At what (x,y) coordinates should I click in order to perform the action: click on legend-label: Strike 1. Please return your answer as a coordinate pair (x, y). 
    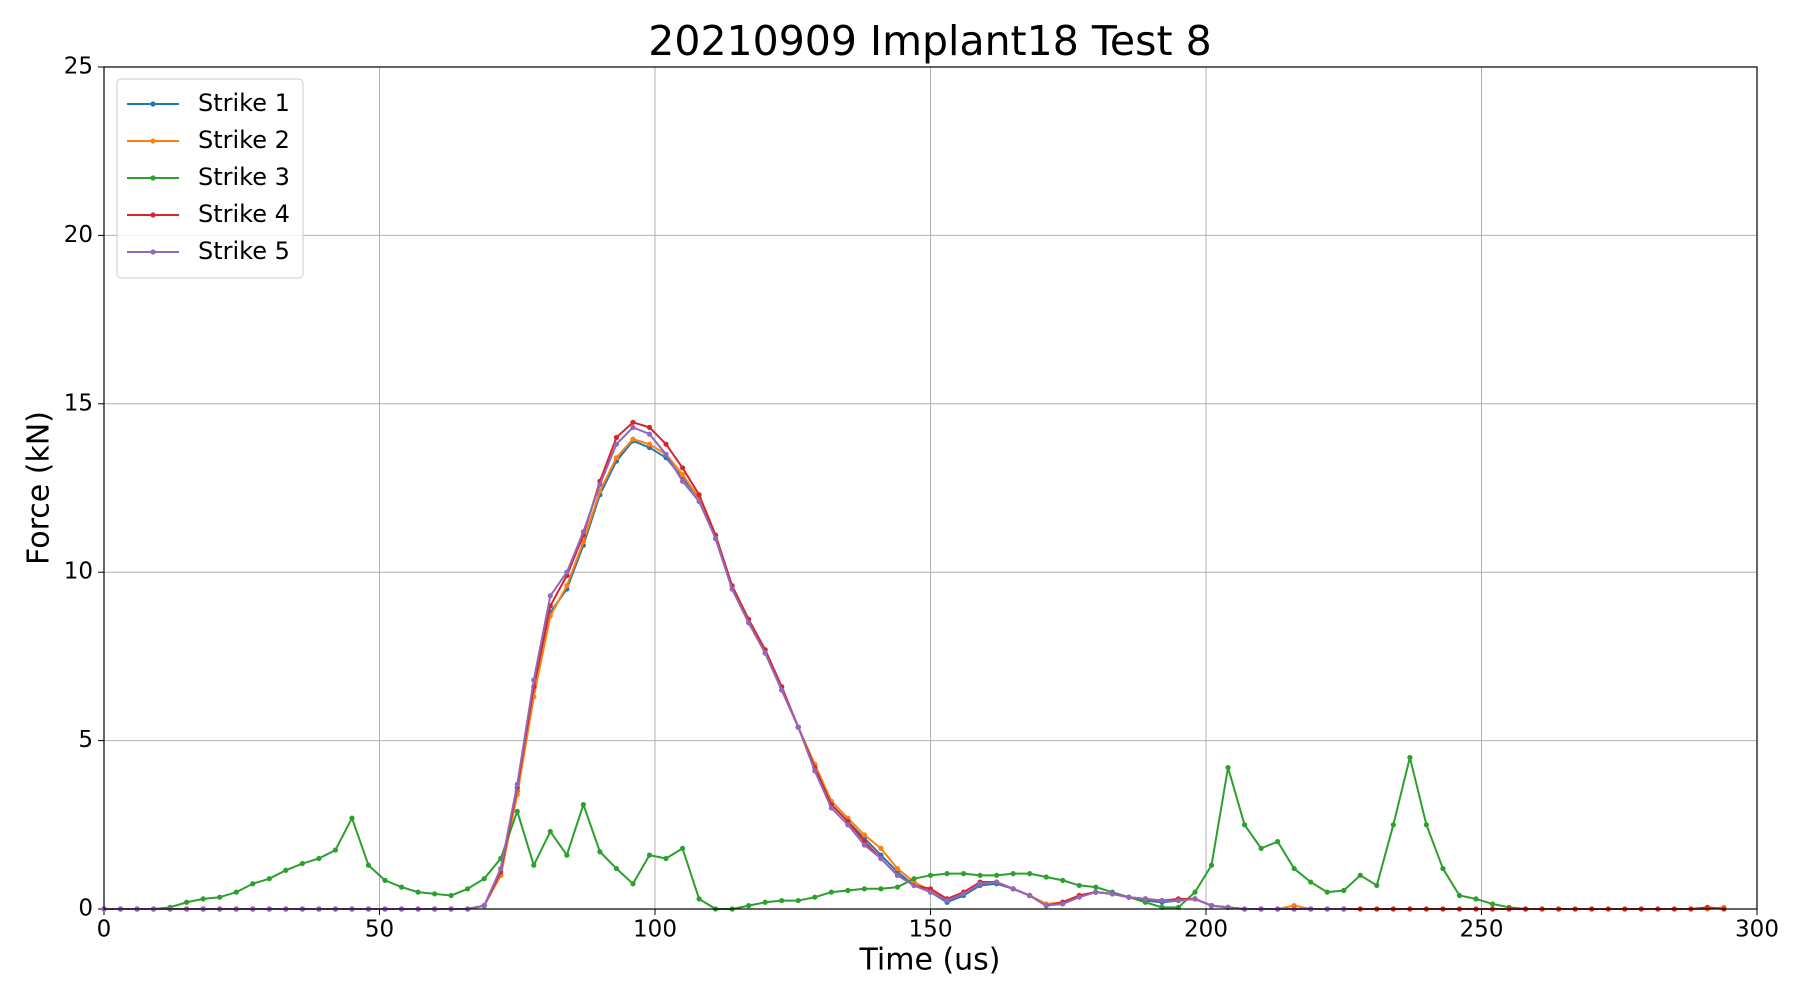
    Looking at the image, I should click on (244, 103).